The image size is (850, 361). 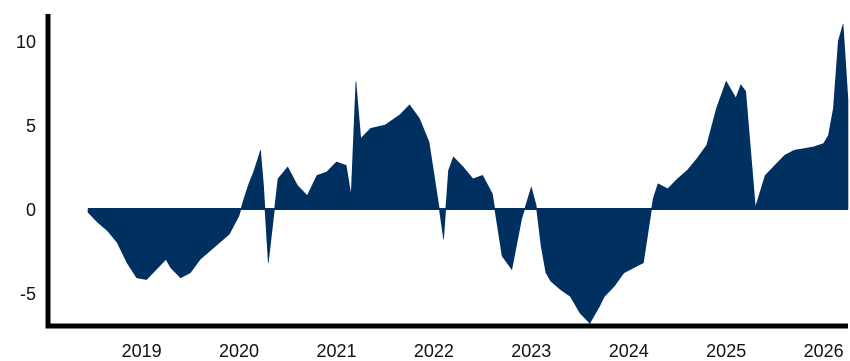 I want to click on y-tick-labels: 10 5 0 -5, so click(x=26, y=168).